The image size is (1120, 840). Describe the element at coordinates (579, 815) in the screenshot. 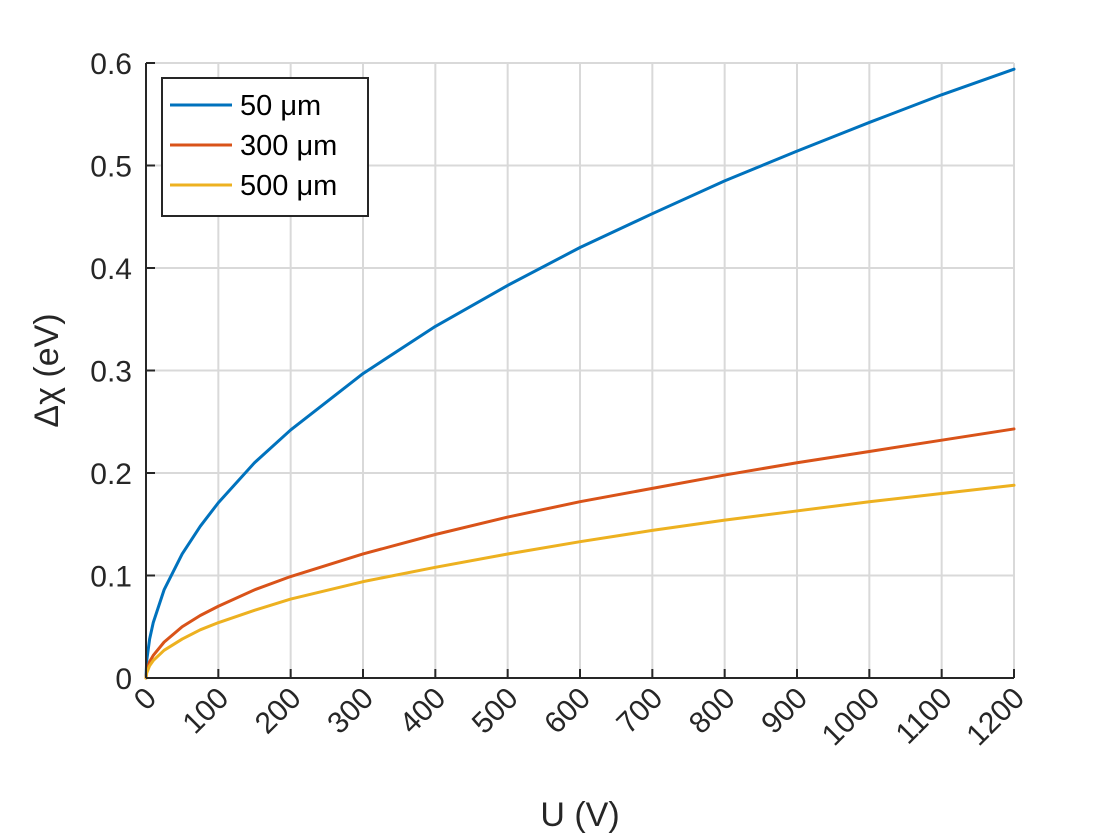

I see `x-axis-label: U (V)` at that location.